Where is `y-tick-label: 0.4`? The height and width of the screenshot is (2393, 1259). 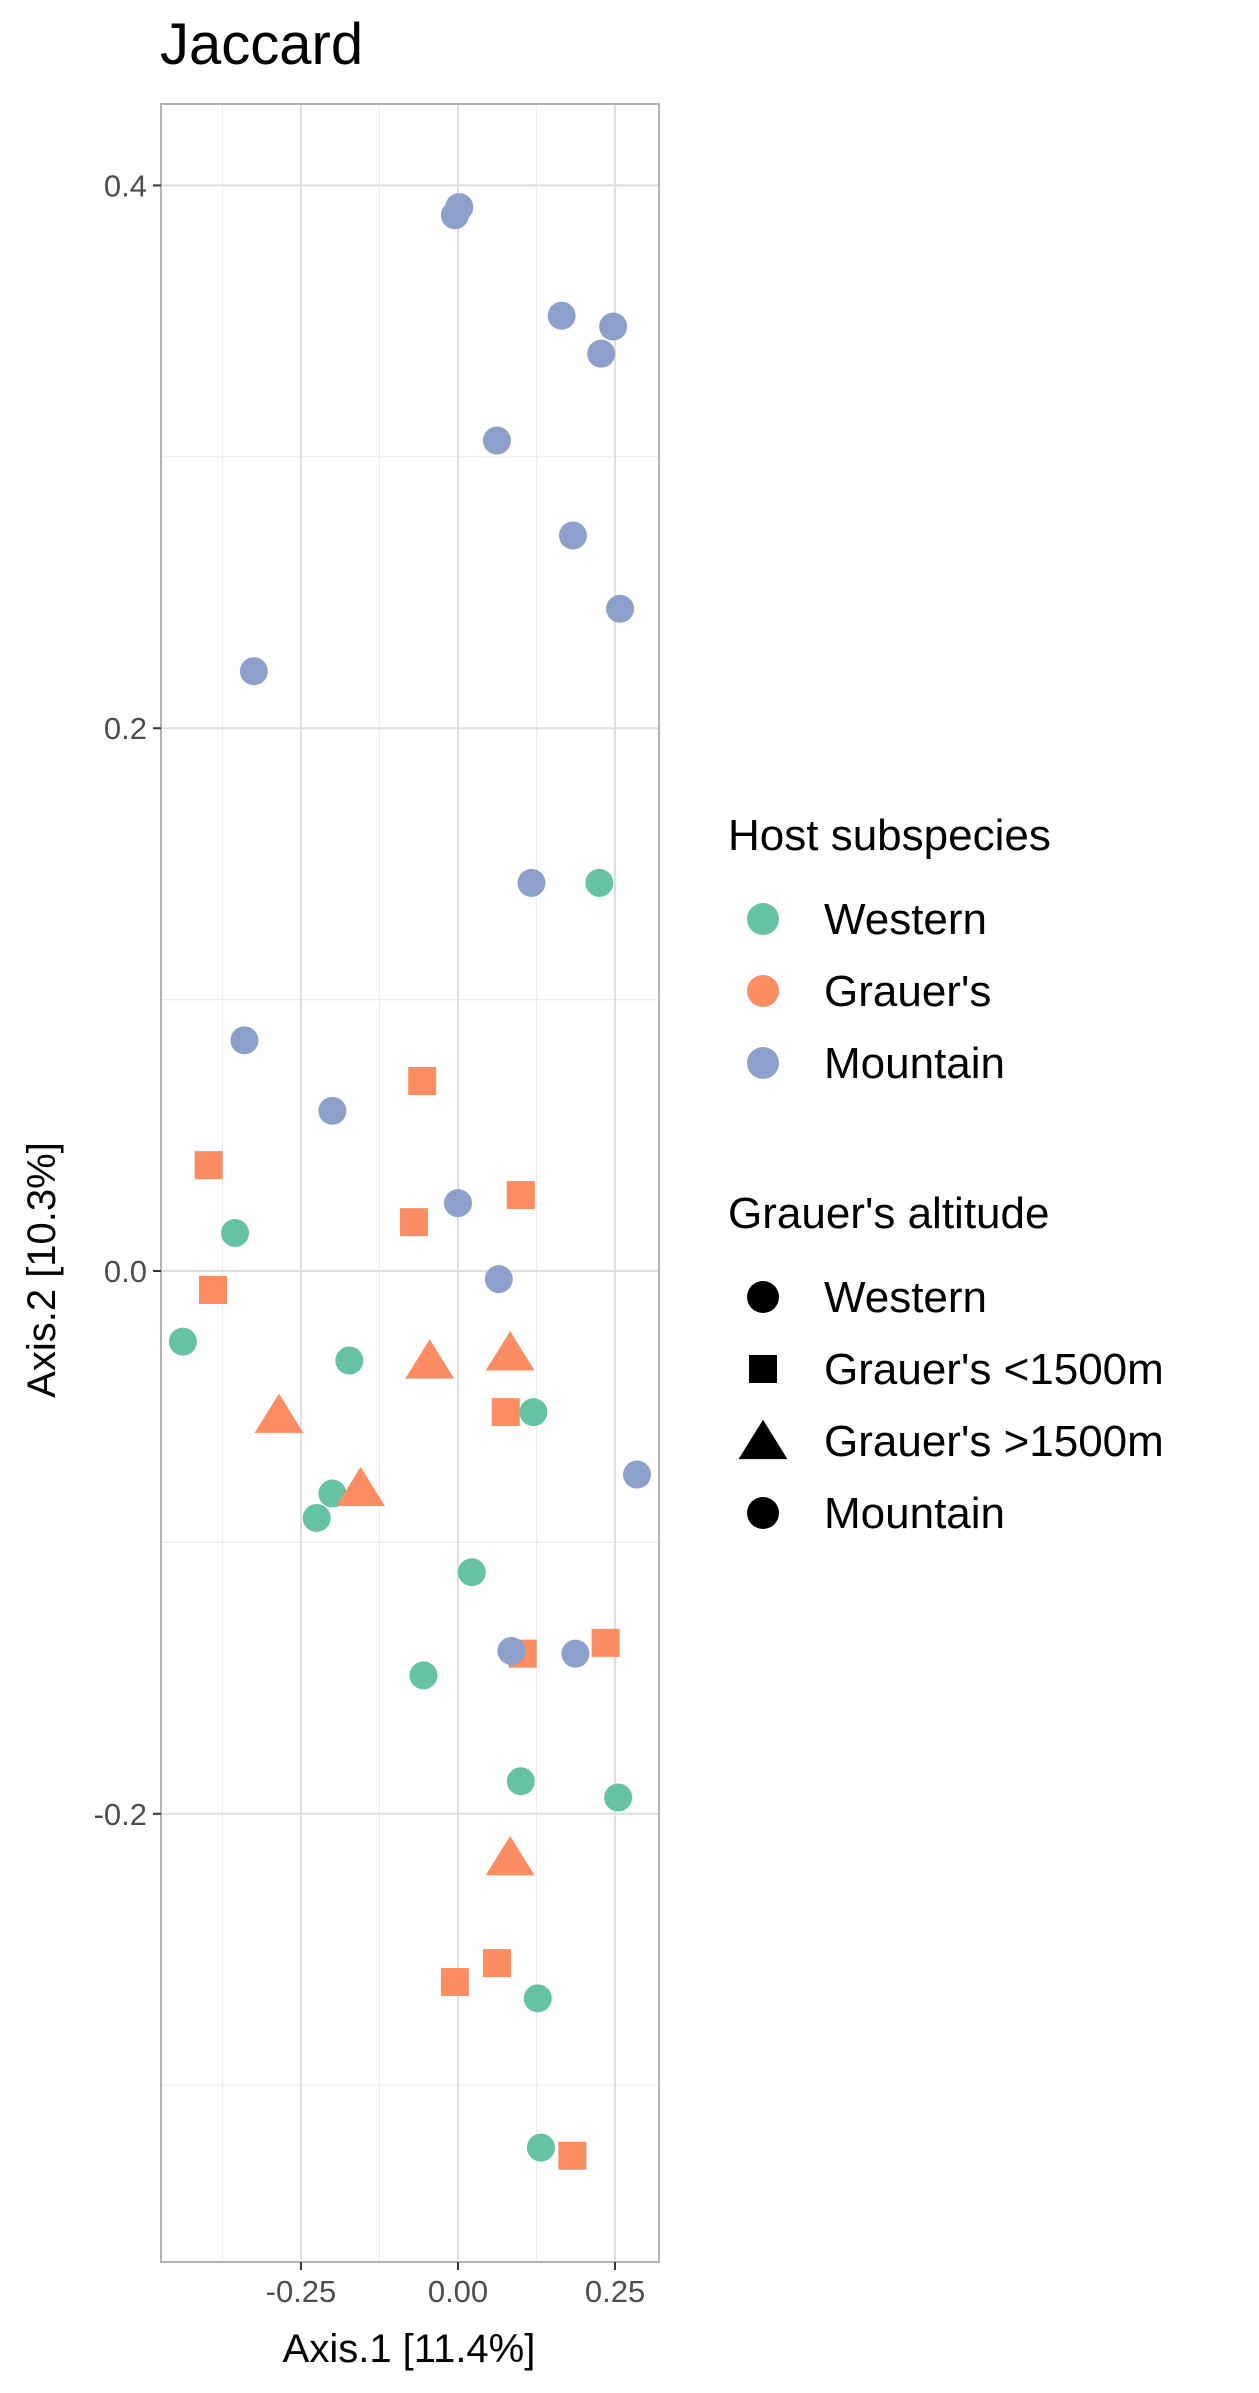
y-tick-label: 0.4 is located at coordinates (125, 185).